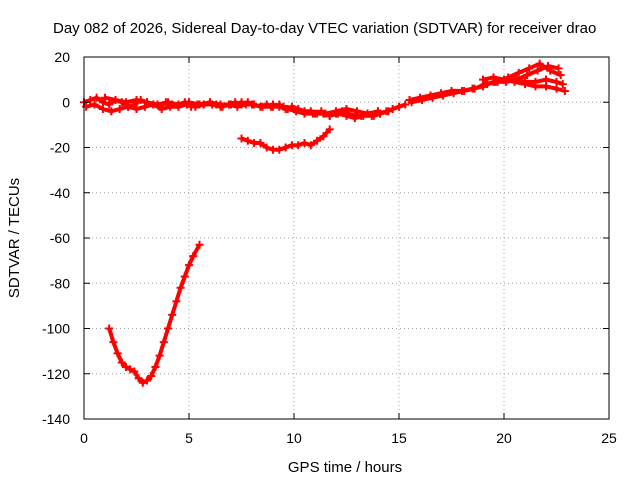 The height and width of the screenshot is (480, 640). Describe the element at coordinates (189, 438) in the screenshot. I see `x-tick-label: 5` at that location.